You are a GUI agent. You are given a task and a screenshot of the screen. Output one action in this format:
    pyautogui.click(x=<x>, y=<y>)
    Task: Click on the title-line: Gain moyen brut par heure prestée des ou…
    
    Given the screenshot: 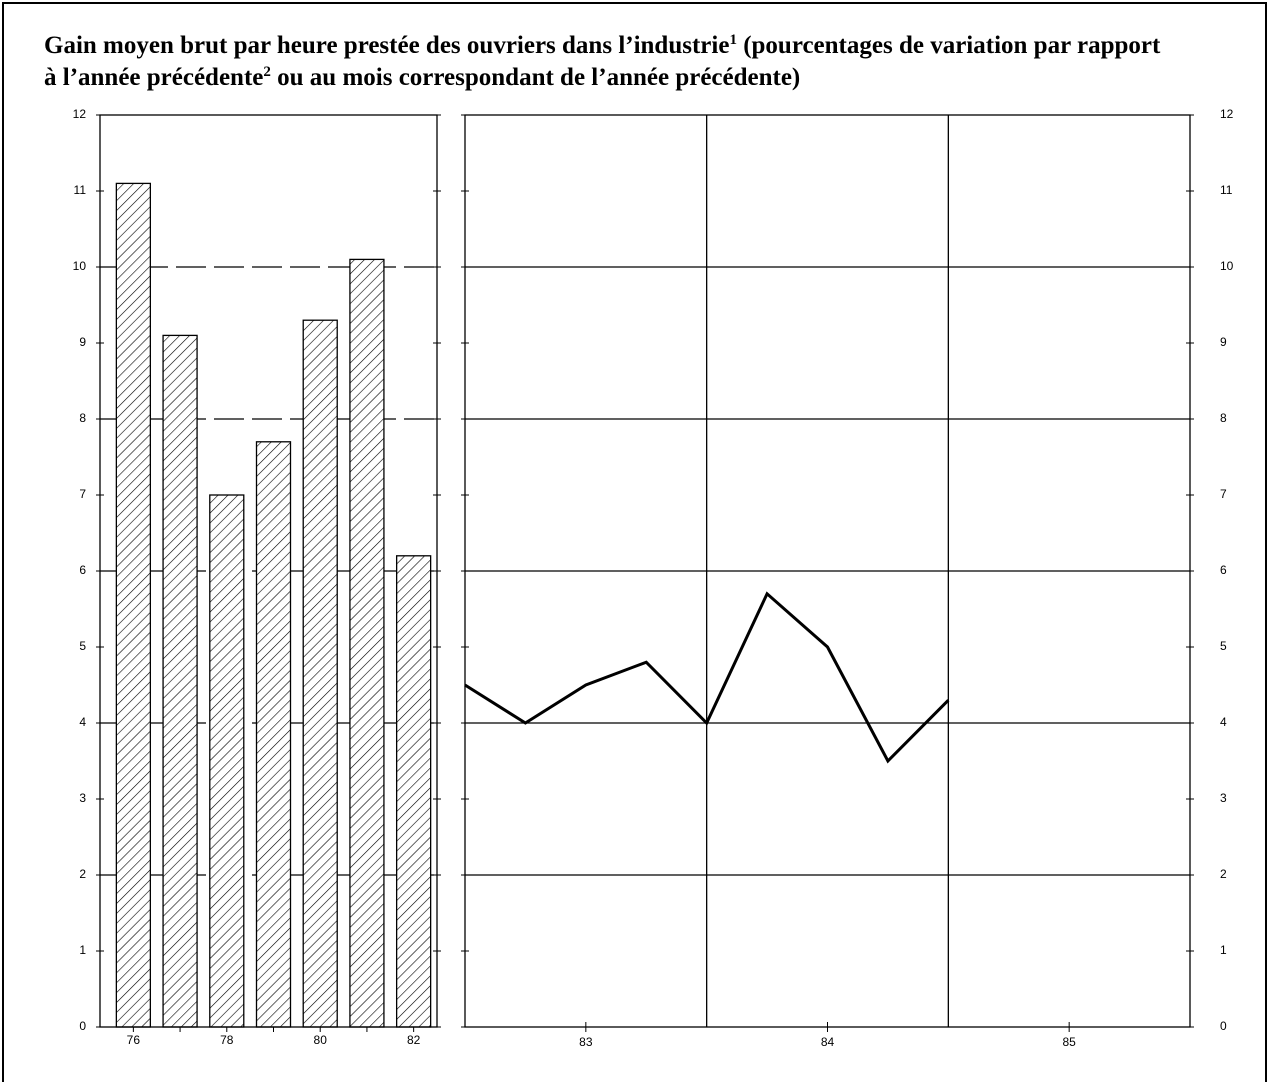 What is the action you would take?
    pyautogui.click(x=651, y=46)
    